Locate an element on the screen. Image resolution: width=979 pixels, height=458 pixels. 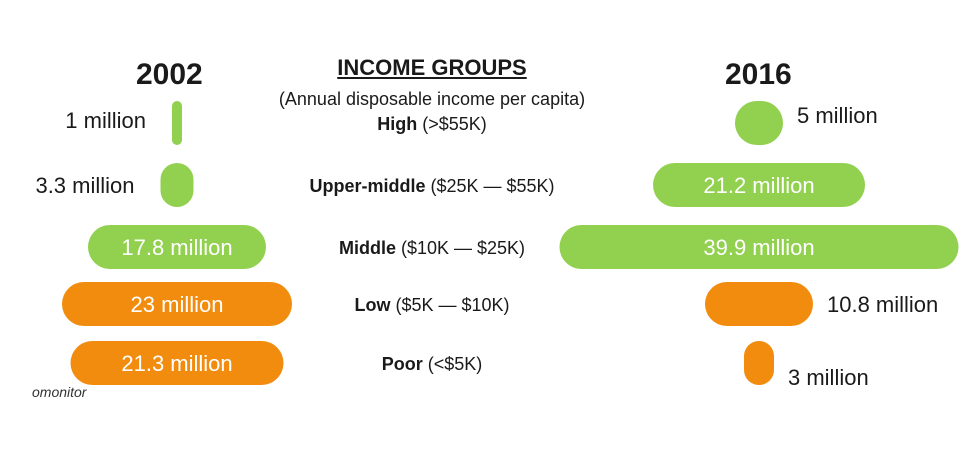
bar-2016-middle is located at coordinates (759, 247).